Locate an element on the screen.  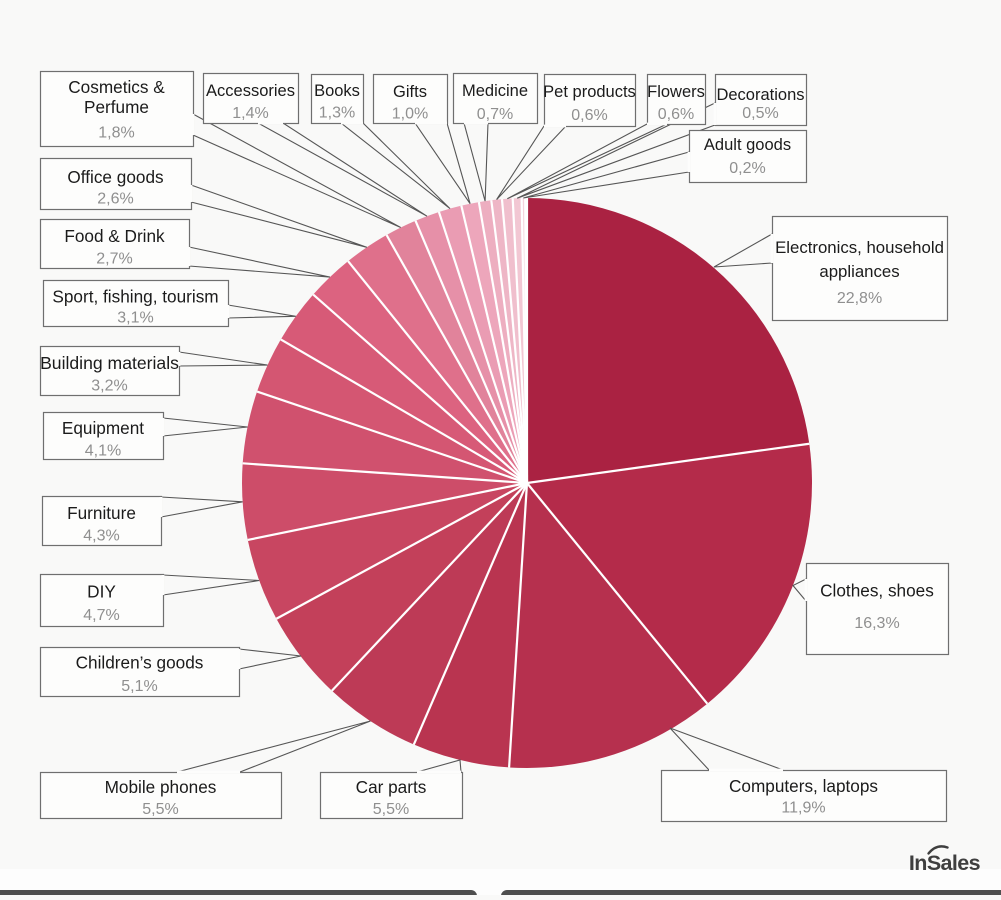
svg-text: InSales is located at coordinates (945, 863).